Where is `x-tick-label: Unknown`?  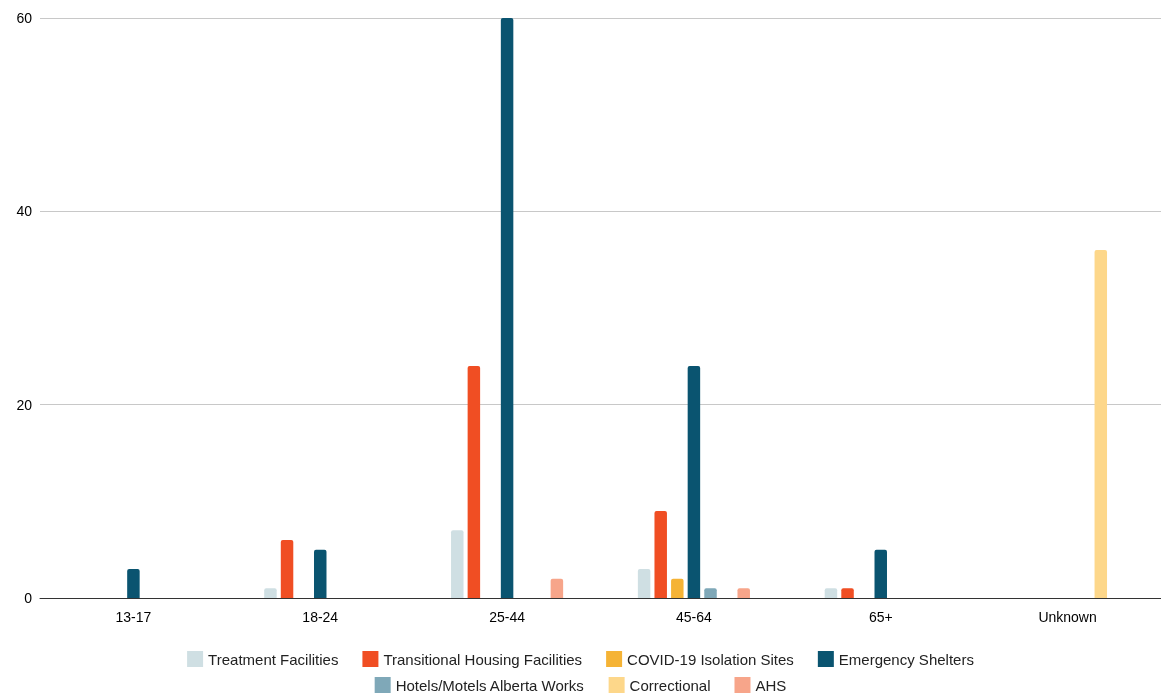
x-tick-label: Unknown is located at coordinates (1067, 617).